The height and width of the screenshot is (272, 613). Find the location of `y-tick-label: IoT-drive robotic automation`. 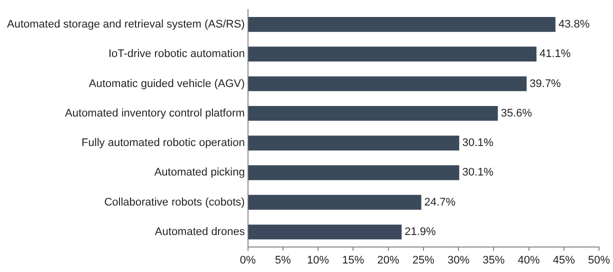

y-tick-label: IoT-drive robotic automation is located at coordinates (176, 54).